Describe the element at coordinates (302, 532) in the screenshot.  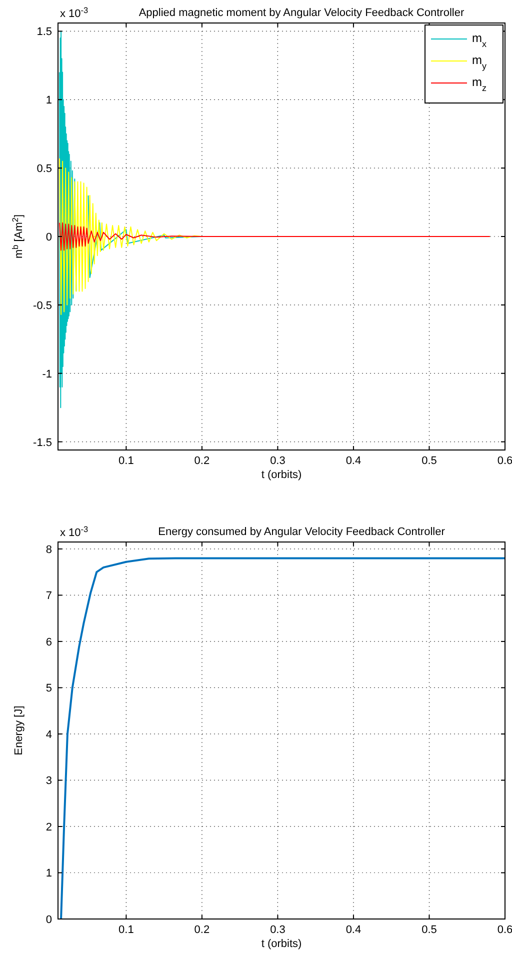
I see `chart-title: Energy consumed by Angular Velocity Feedback Controller` at that location.